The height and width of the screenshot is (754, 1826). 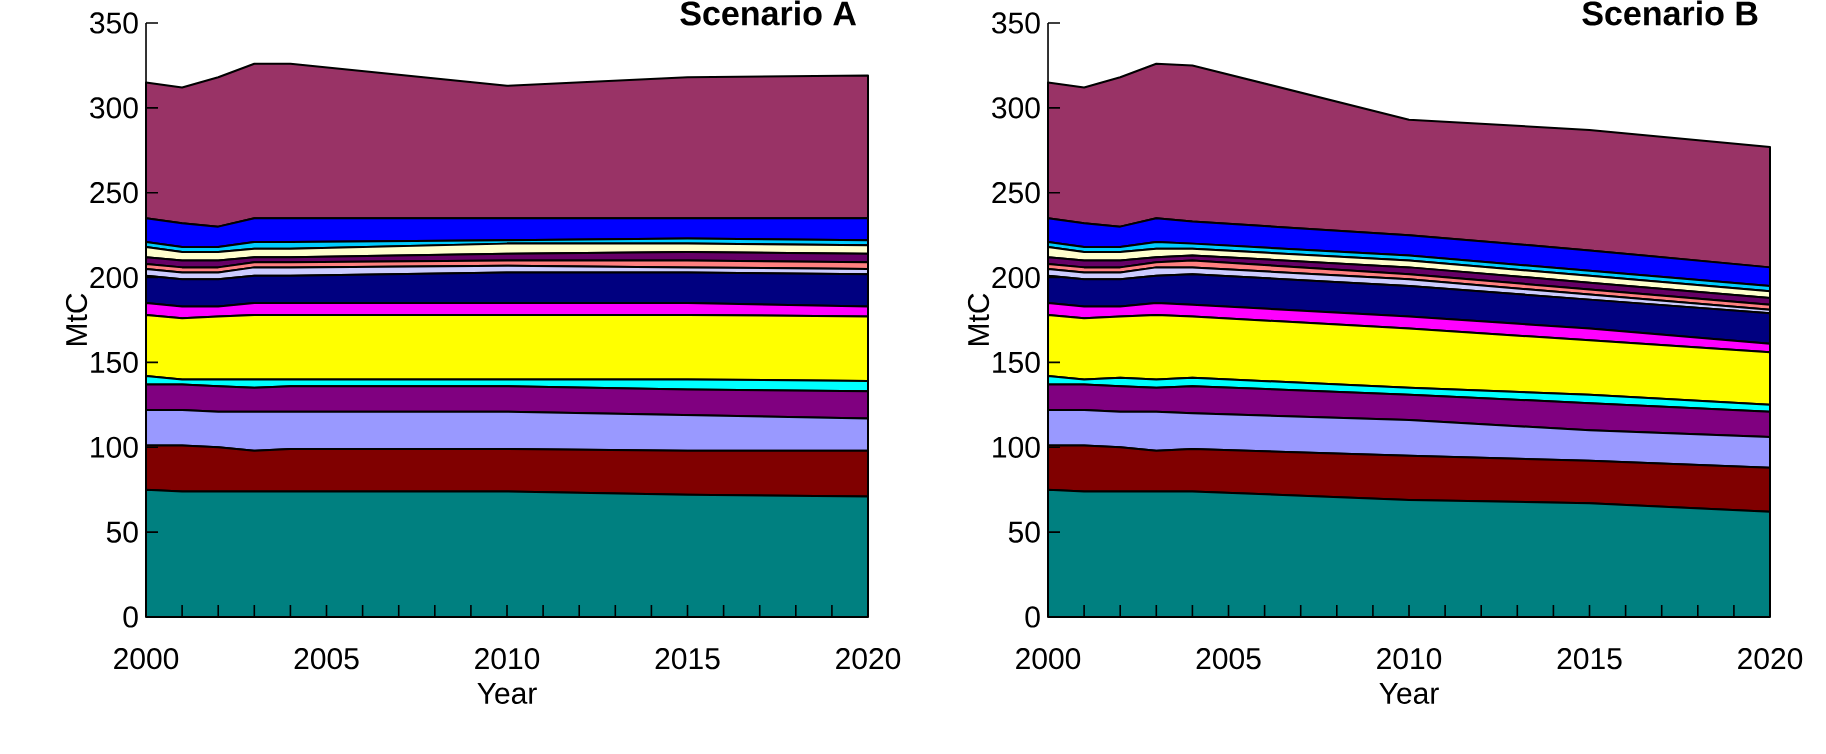 I want to click on chart-title: Scenario B, so click(x=1670, y=13).